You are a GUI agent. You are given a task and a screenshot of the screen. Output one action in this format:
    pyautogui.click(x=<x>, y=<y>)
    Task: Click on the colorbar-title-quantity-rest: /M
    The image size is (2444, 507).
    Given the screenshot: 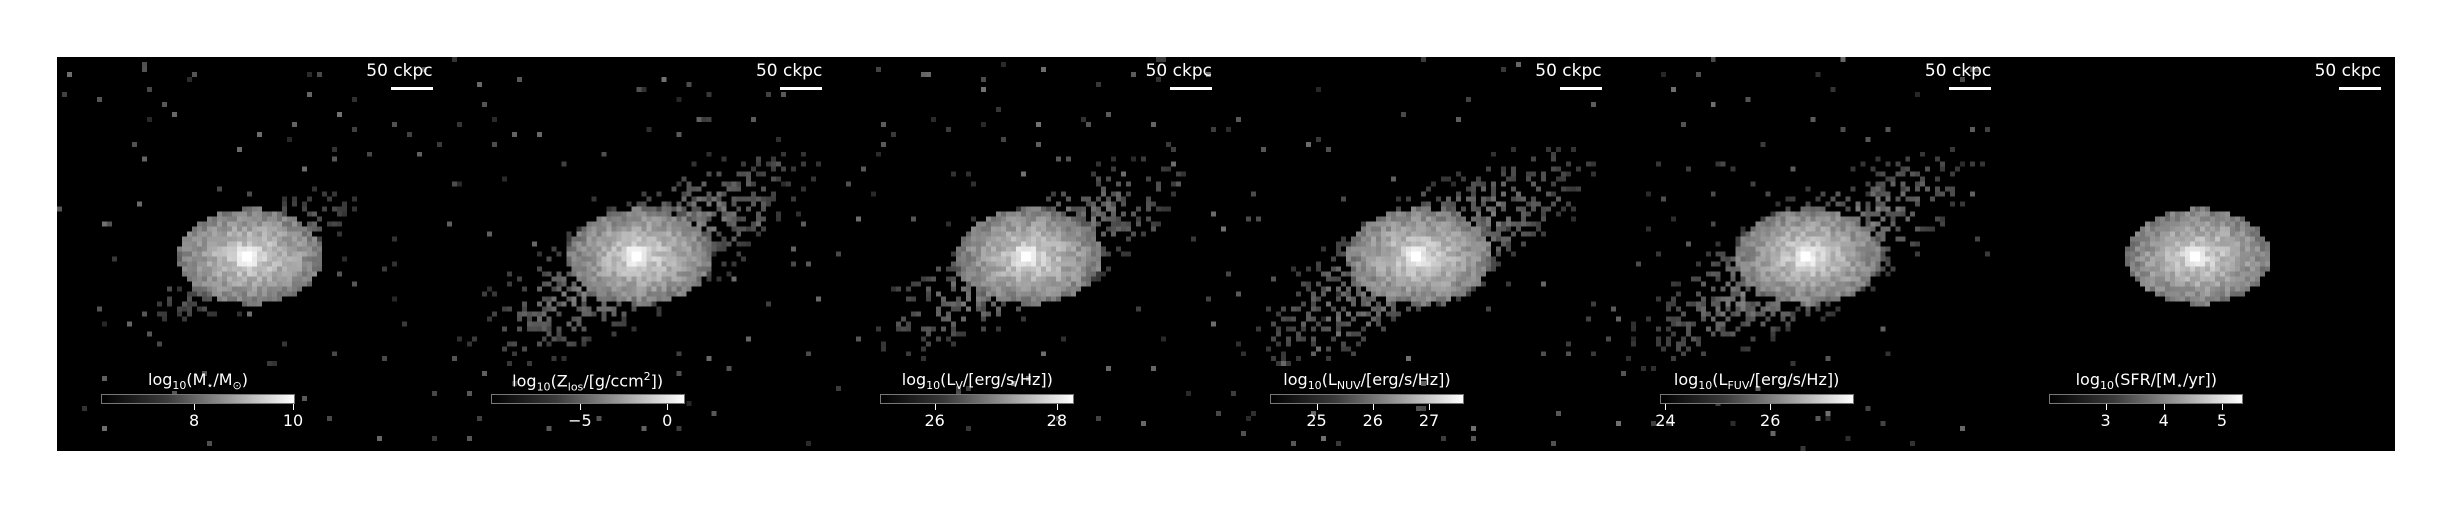 What is the action you would take?
    pyautogui.click(x=222, y=379)
    